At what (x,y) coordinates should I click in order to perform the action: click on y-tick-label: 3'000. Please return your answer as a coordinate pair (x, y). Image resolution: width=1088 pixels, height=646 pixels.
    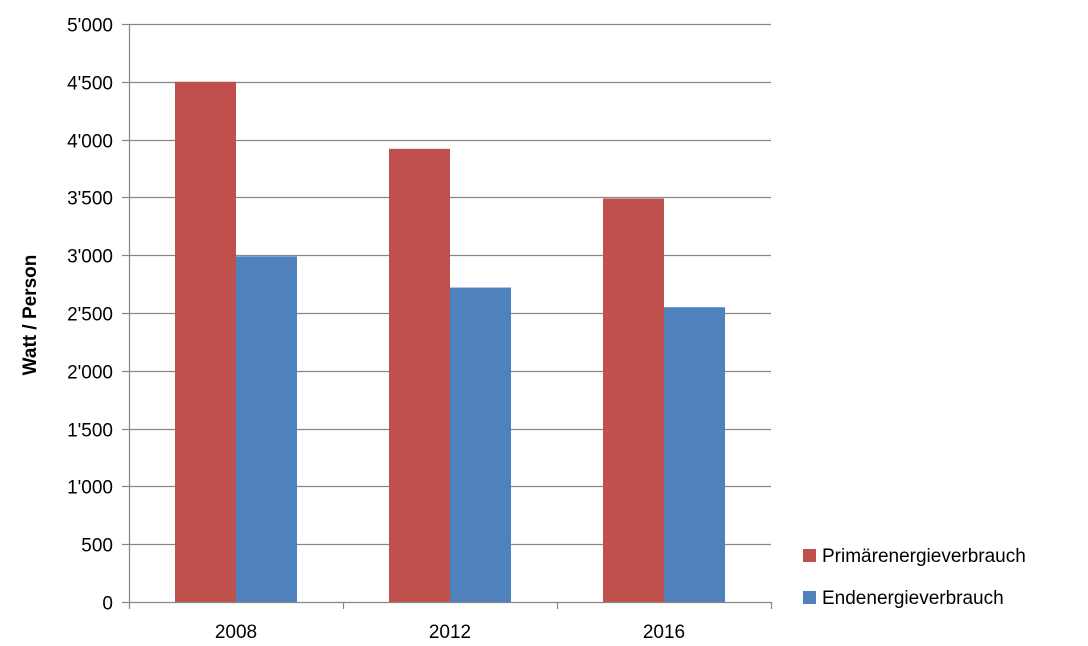
    Looking at the image, I should click on (90, 257).